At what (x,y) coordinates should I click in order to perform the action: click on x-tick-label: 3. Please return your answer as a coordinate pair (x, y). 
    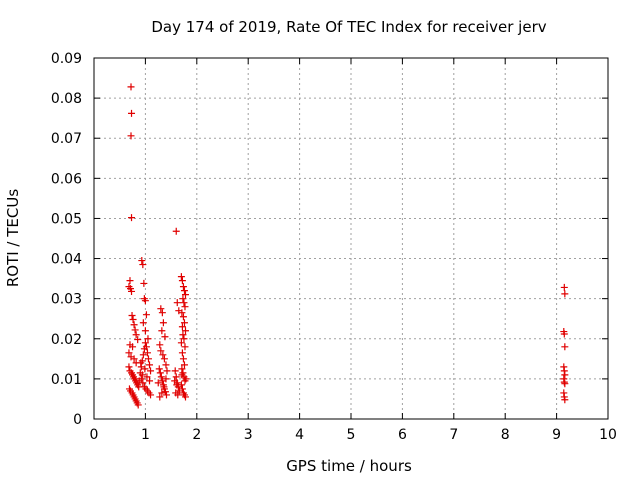
    Looking at the image, I should click on (248, 435).